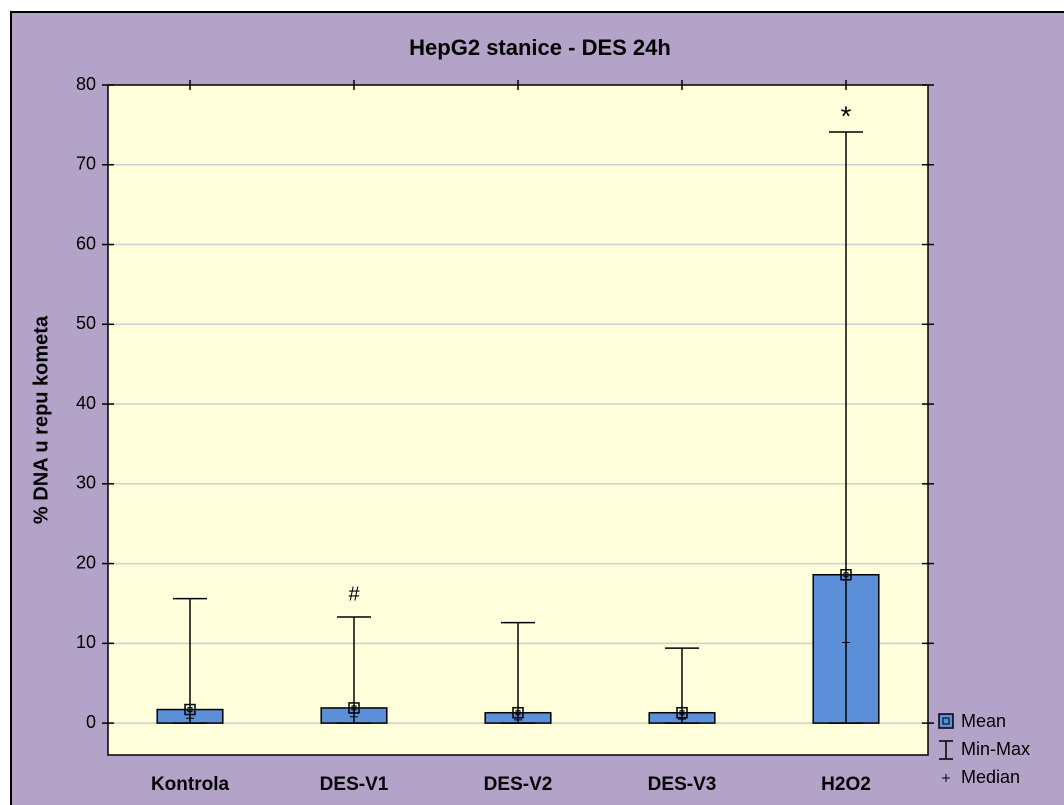 The height and width of the screenshot is (805, 1064). What do you see at coordinates (41, 419) in the screenshot?
I see `y-axis-label: % DNA u repu kometa` at bounding box center [41, 419].